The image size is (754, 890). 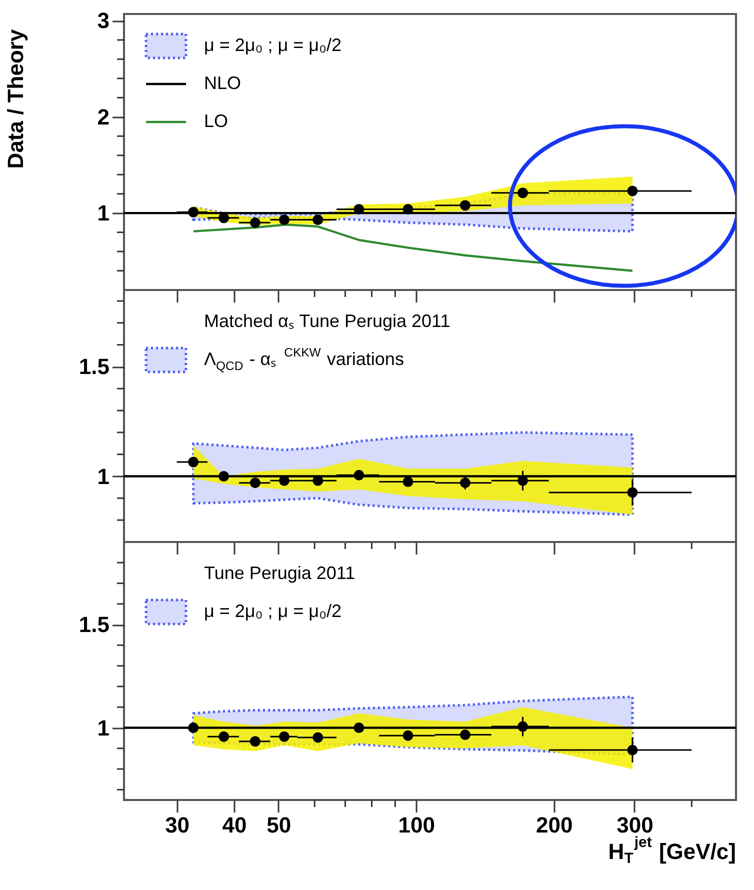 I want to click on x-tick-label: 200, so click(x=554, y=825).